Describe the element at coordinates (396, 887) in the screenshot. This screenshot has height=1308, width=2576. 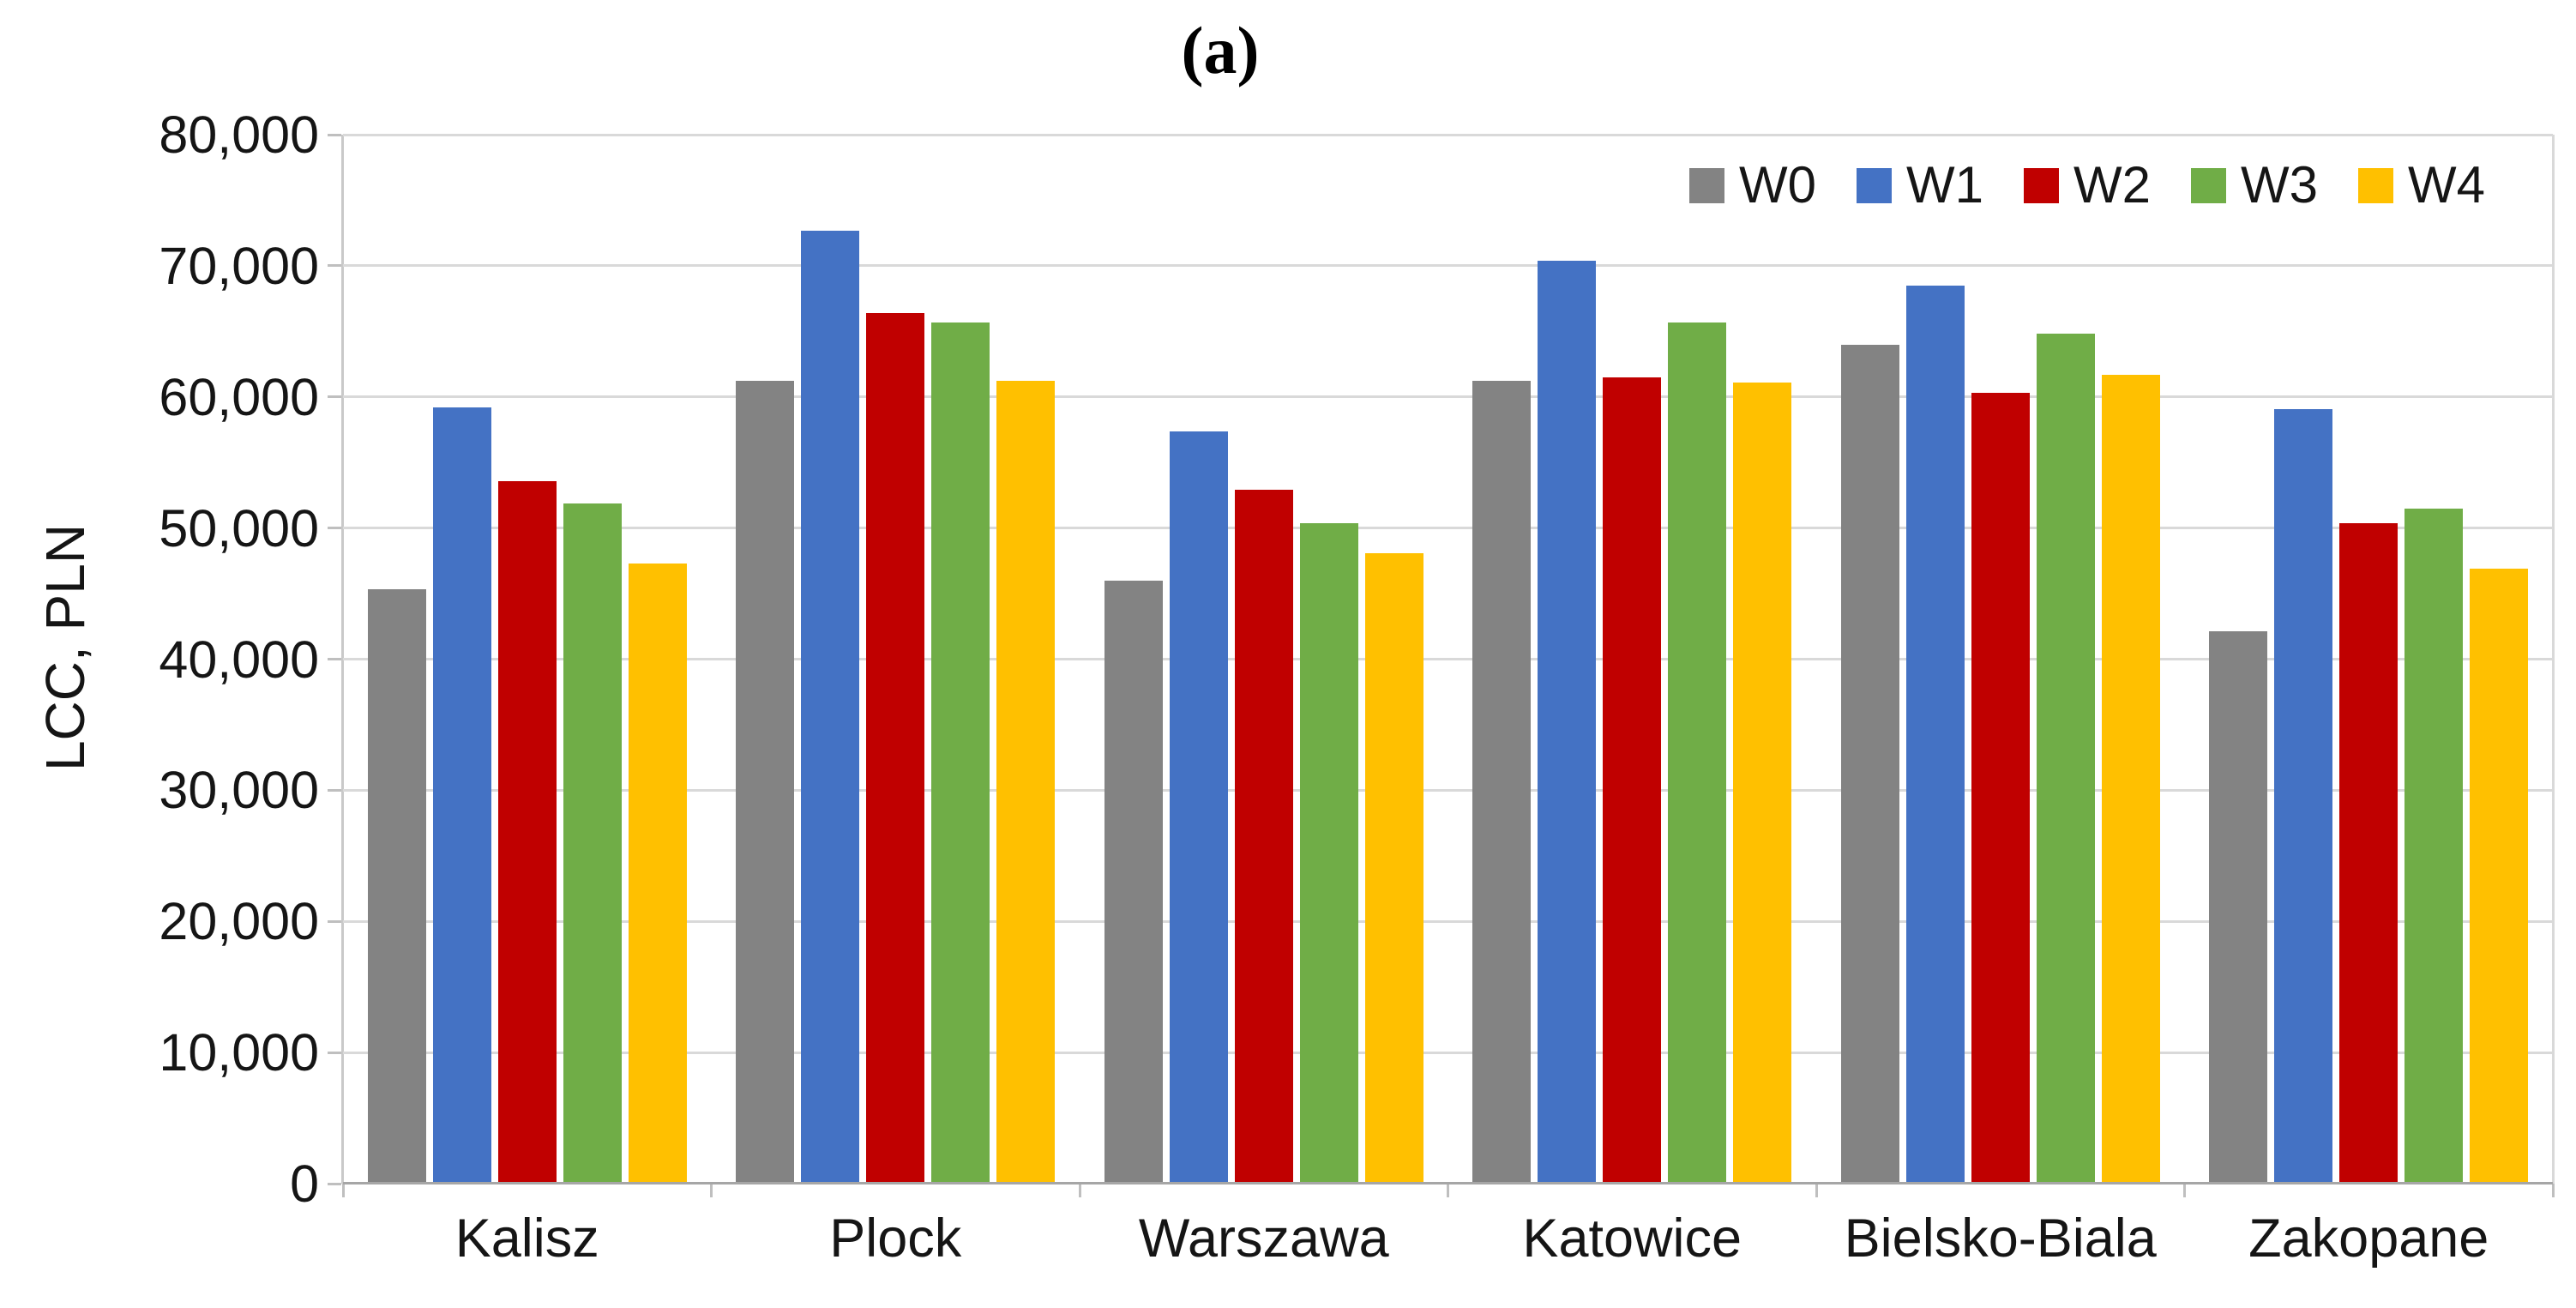
I see `bar-W0-Kalisz` at that location.